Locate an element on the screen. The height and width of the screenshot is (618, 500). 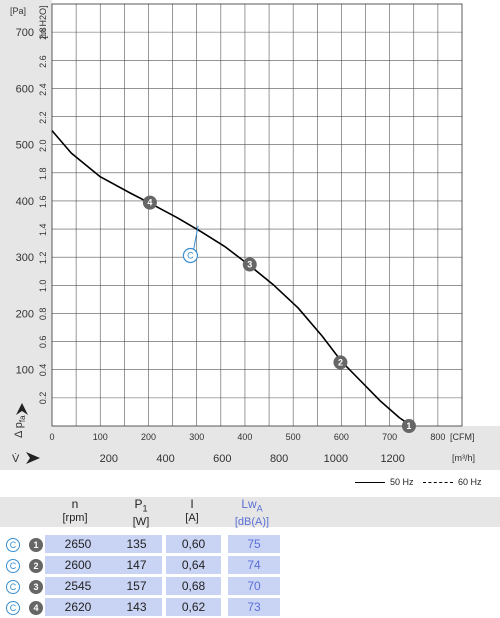
cell-power: 147 is located at coordinates (136, 565).